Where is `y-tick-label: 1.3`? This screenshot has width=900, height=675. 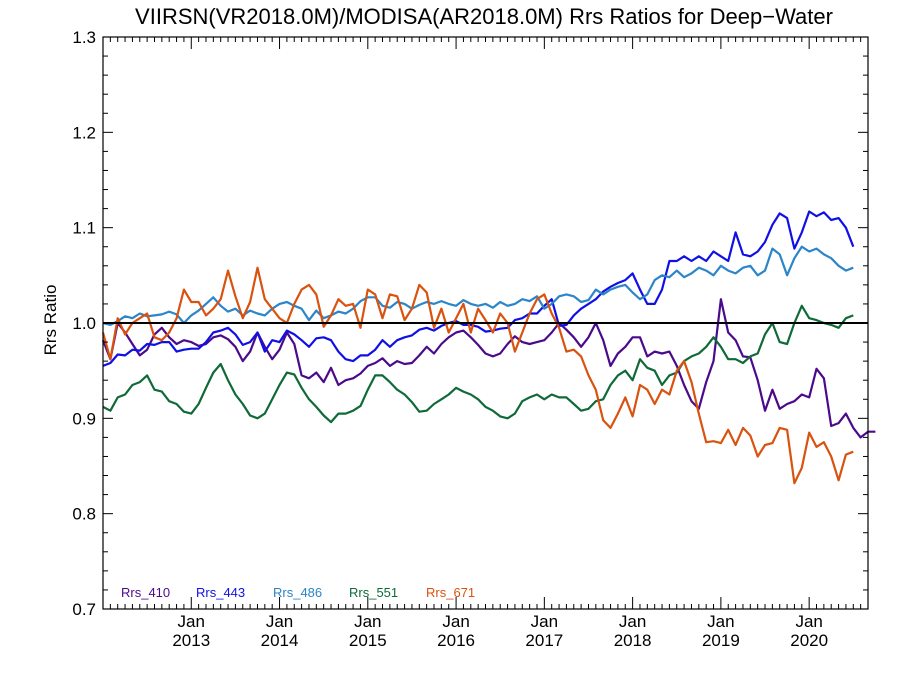
y-tick-label: 1.3 is located at coordinates (84, 37).